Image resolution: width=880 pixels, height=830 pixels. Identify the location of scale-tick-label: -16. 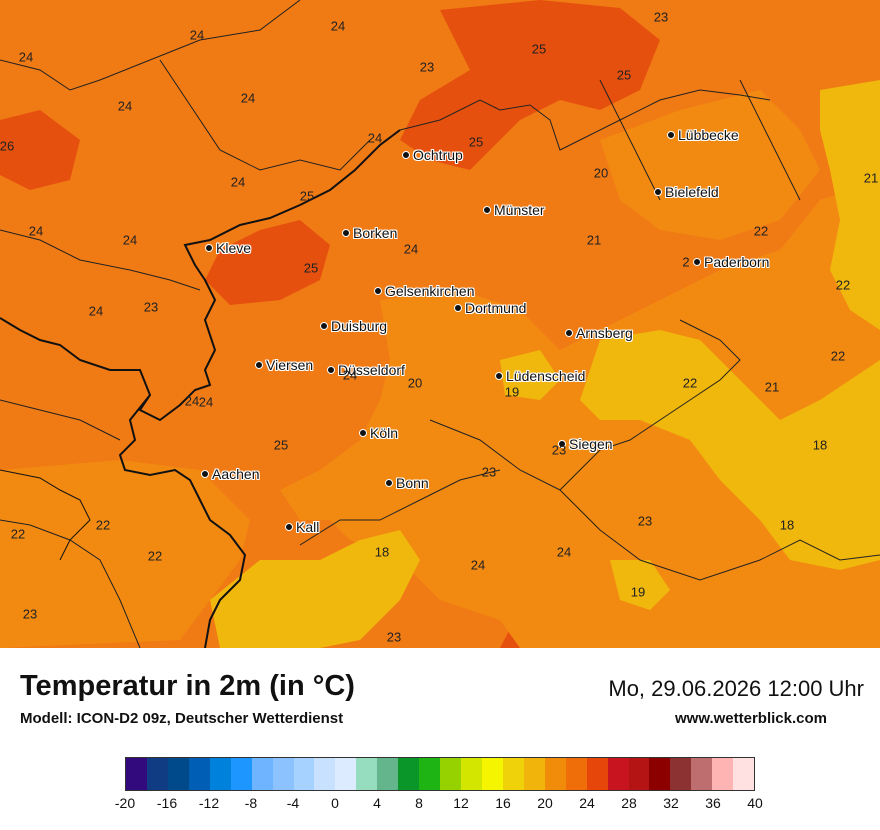
(167, 803).